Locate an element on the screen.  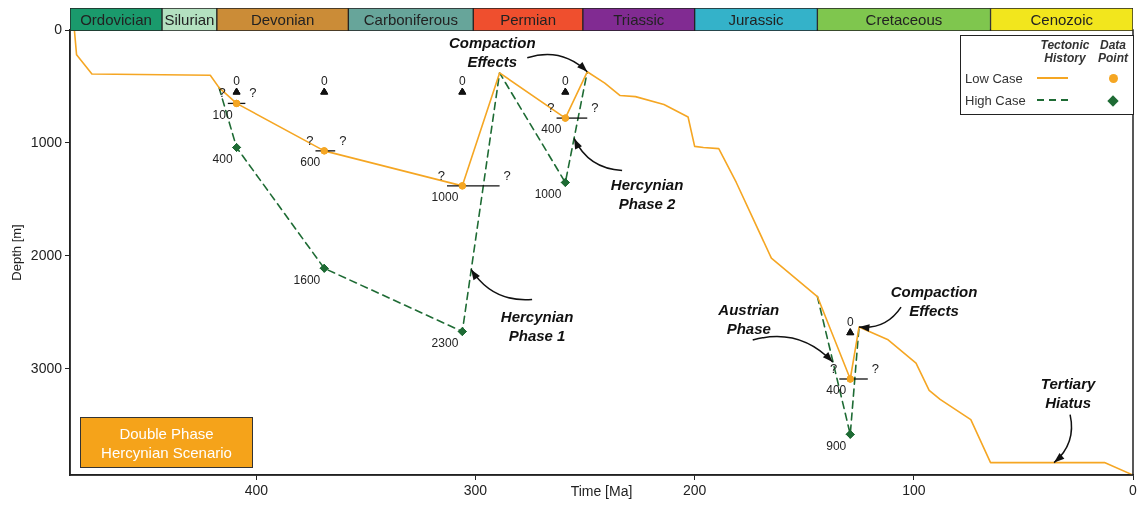
annotation: 600 is located at coordinates (310, 162).